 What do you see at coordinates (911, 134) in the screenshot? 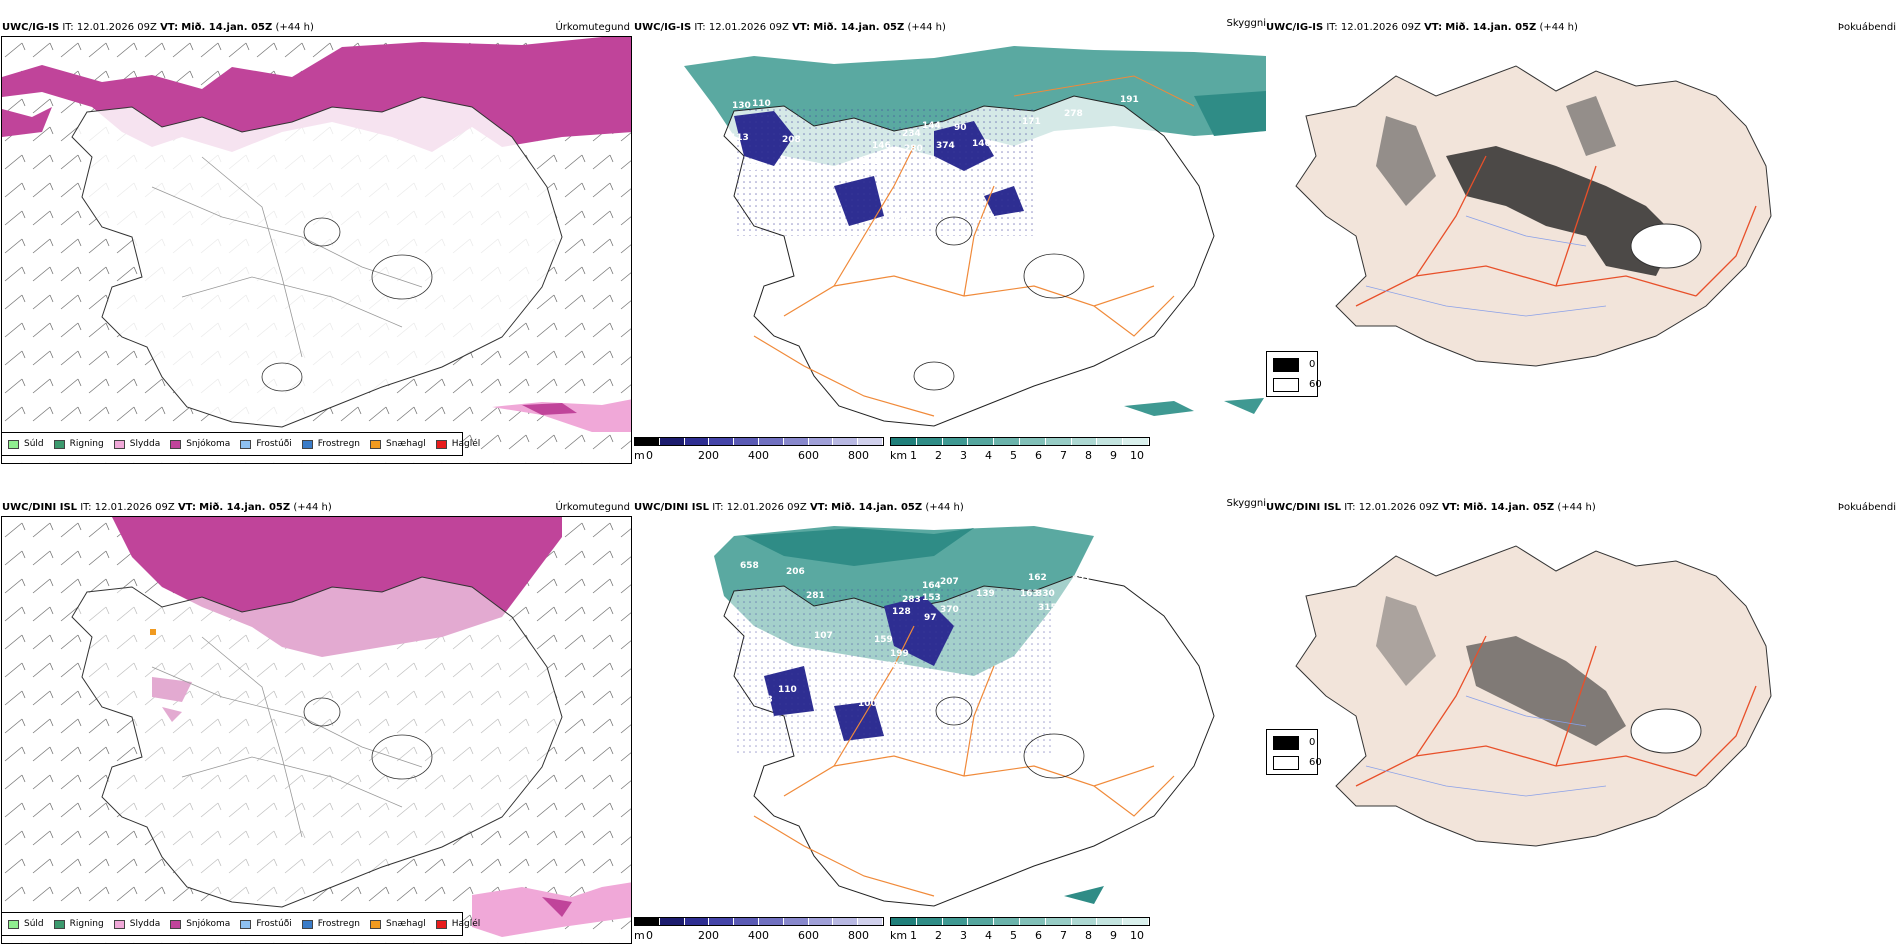
I see `ceiling-value-label: 234` at bounding box center [911, 134].